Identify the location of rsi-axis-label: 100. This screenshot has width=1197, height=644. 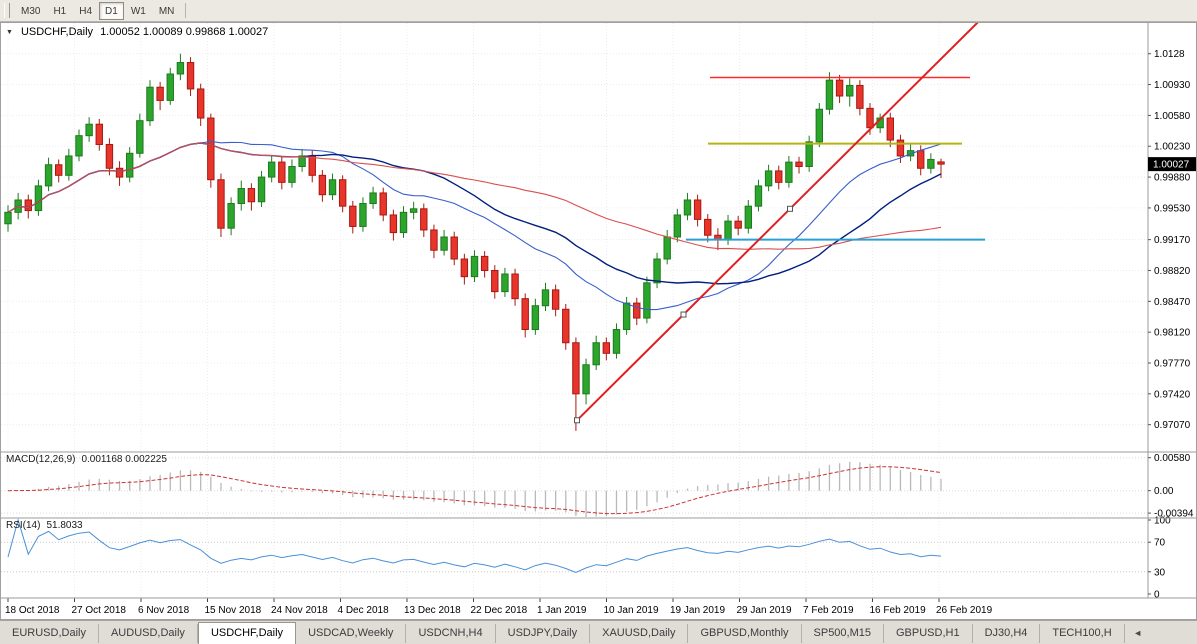
(1162, 521).